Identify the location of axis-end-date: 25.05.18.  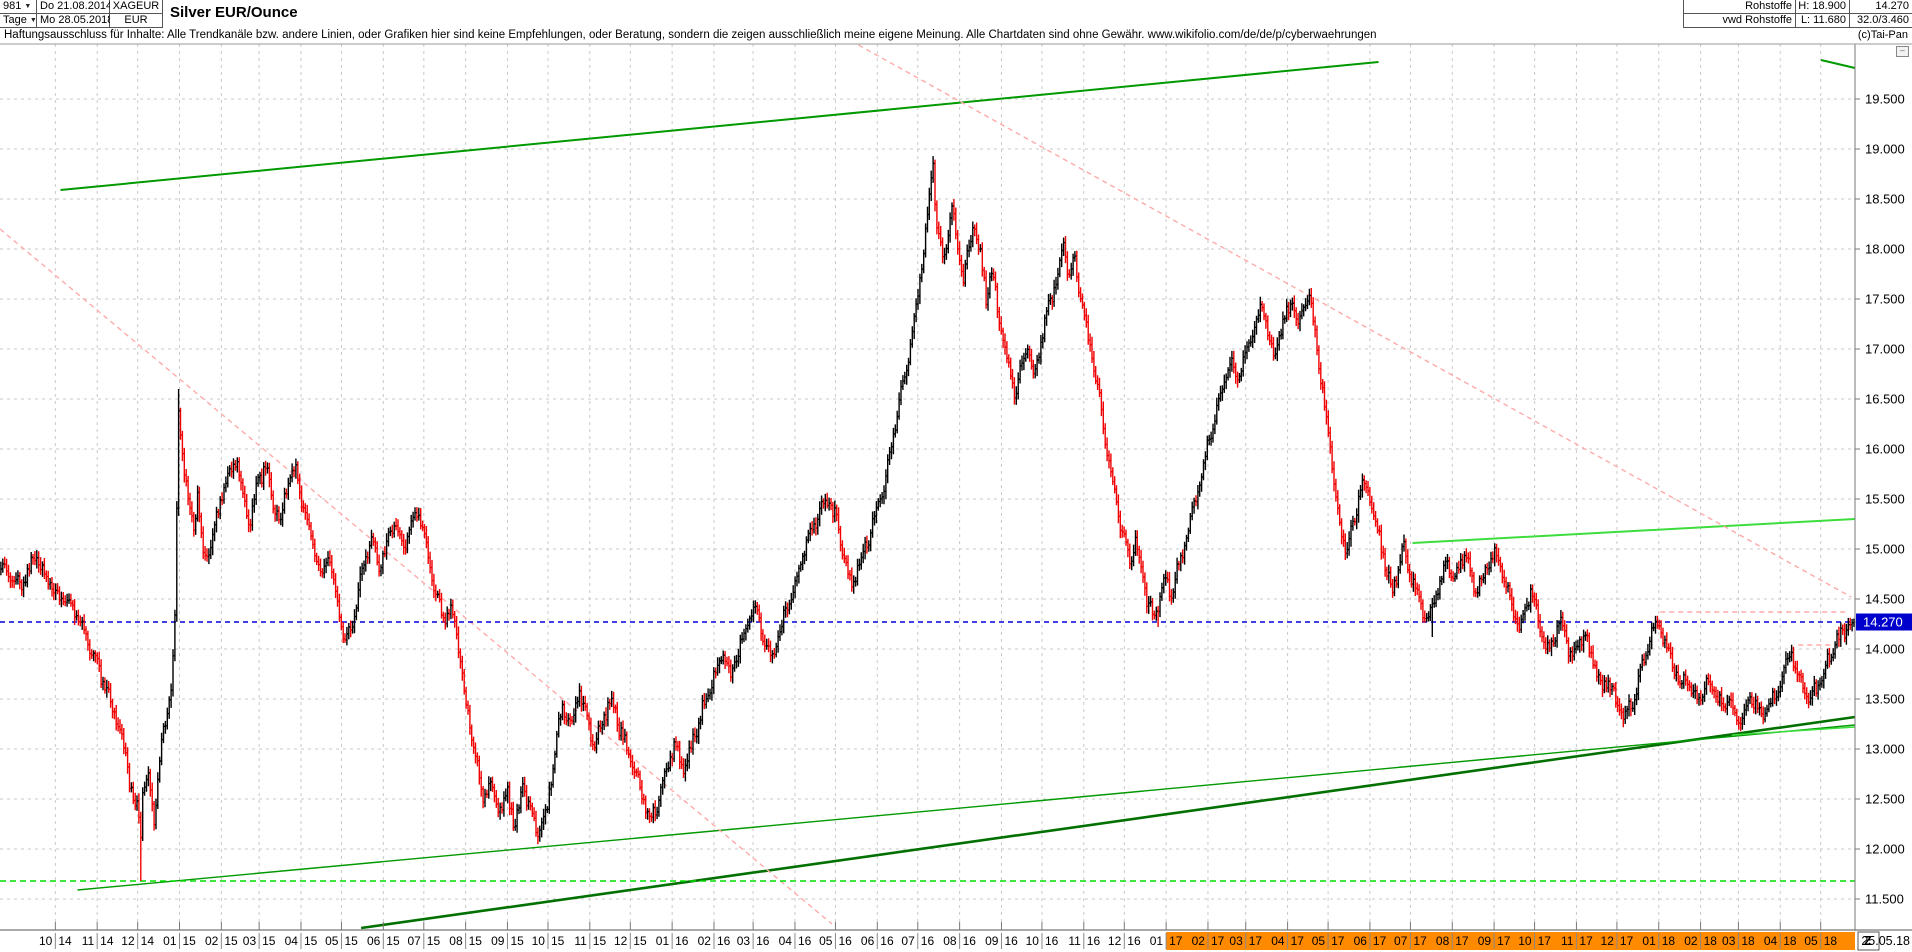
(1885, 941).